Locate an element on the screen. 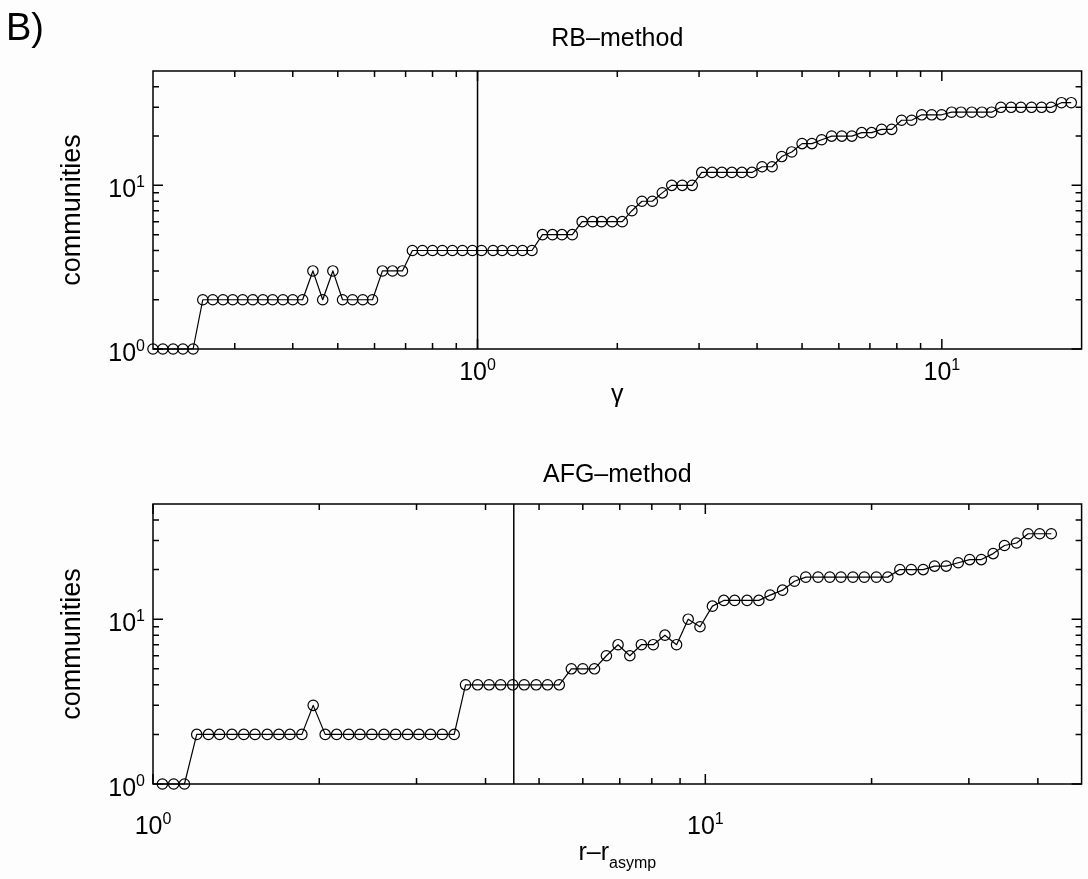  chart-title: AFG–method is located at coordinates (617, 473).